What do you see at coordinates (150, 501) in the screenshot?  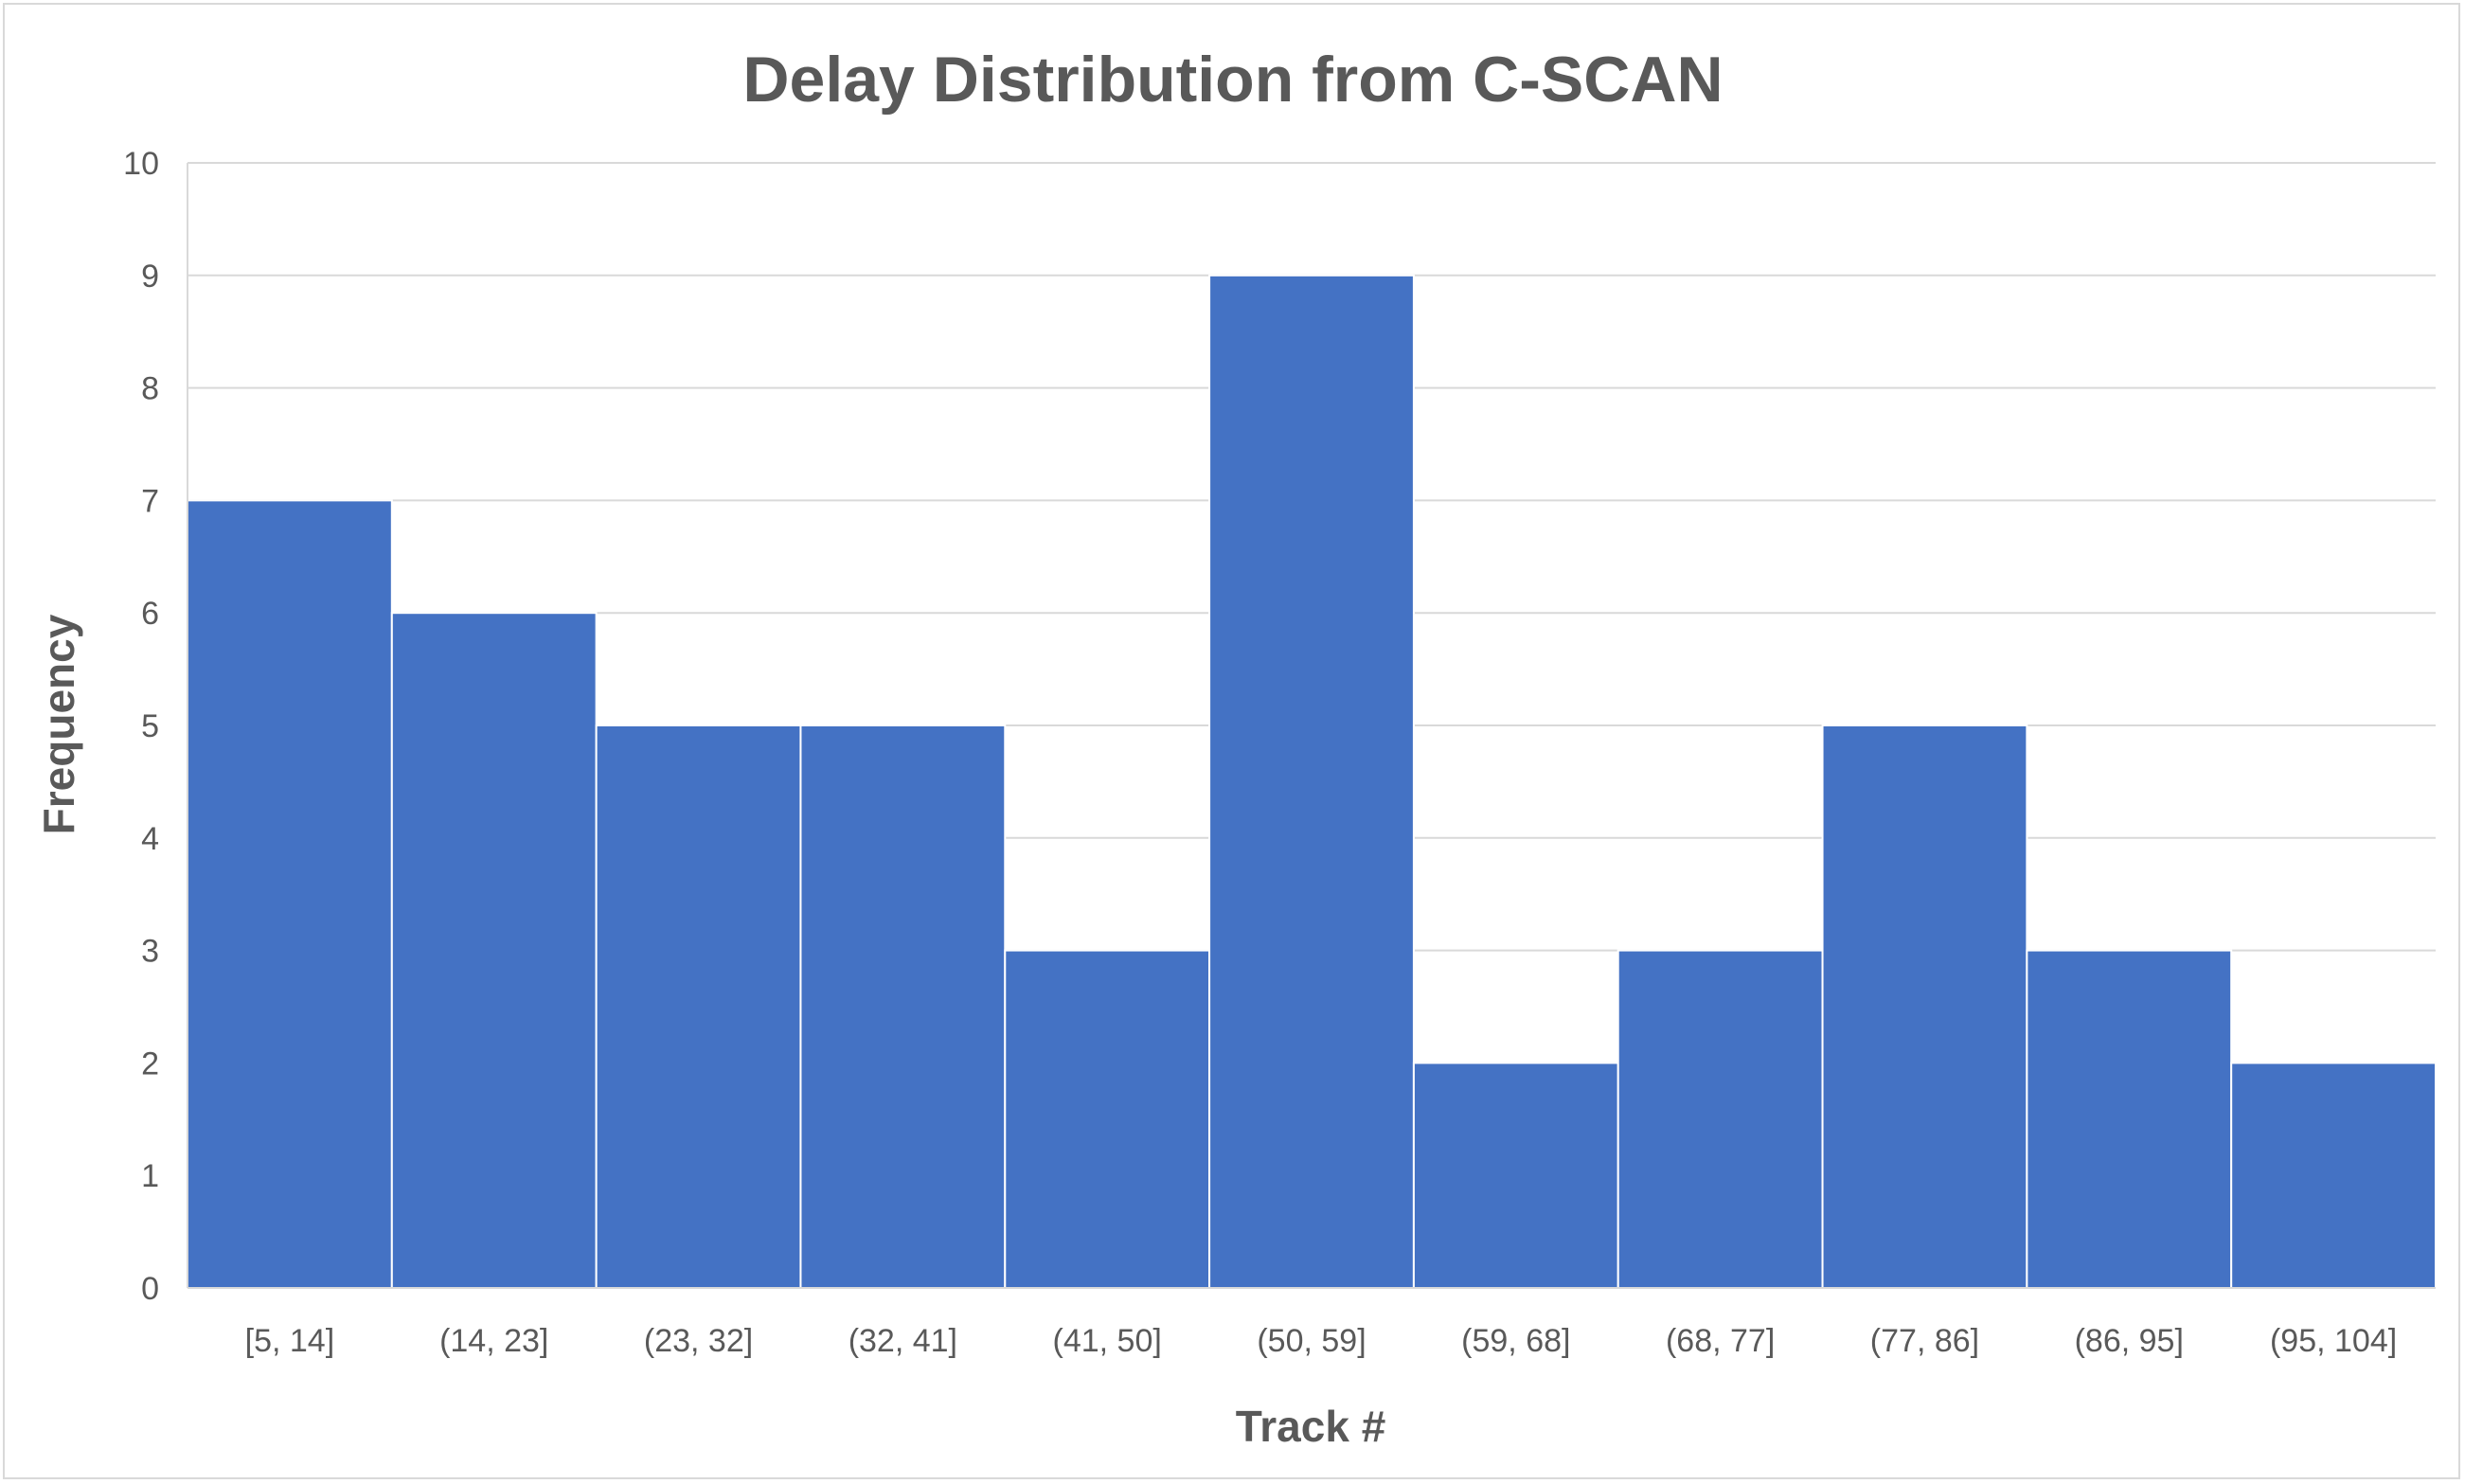 I see `y-tick-label: 7` at bounding box center [150, 501].